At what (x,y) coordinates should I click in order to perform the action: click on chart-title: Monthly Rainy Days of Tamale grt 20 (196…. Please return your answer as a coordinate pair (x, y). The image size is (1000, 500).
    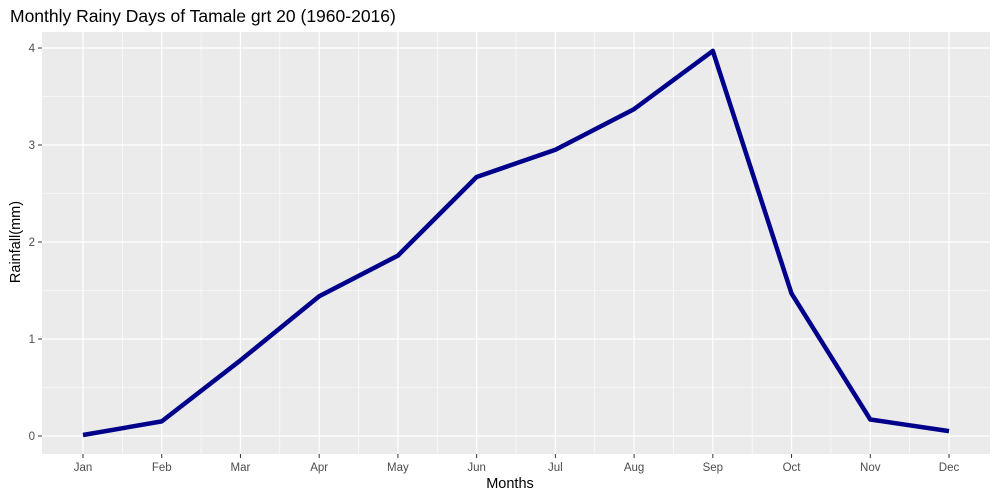
    Looking at the image, I should click on (203, 16).